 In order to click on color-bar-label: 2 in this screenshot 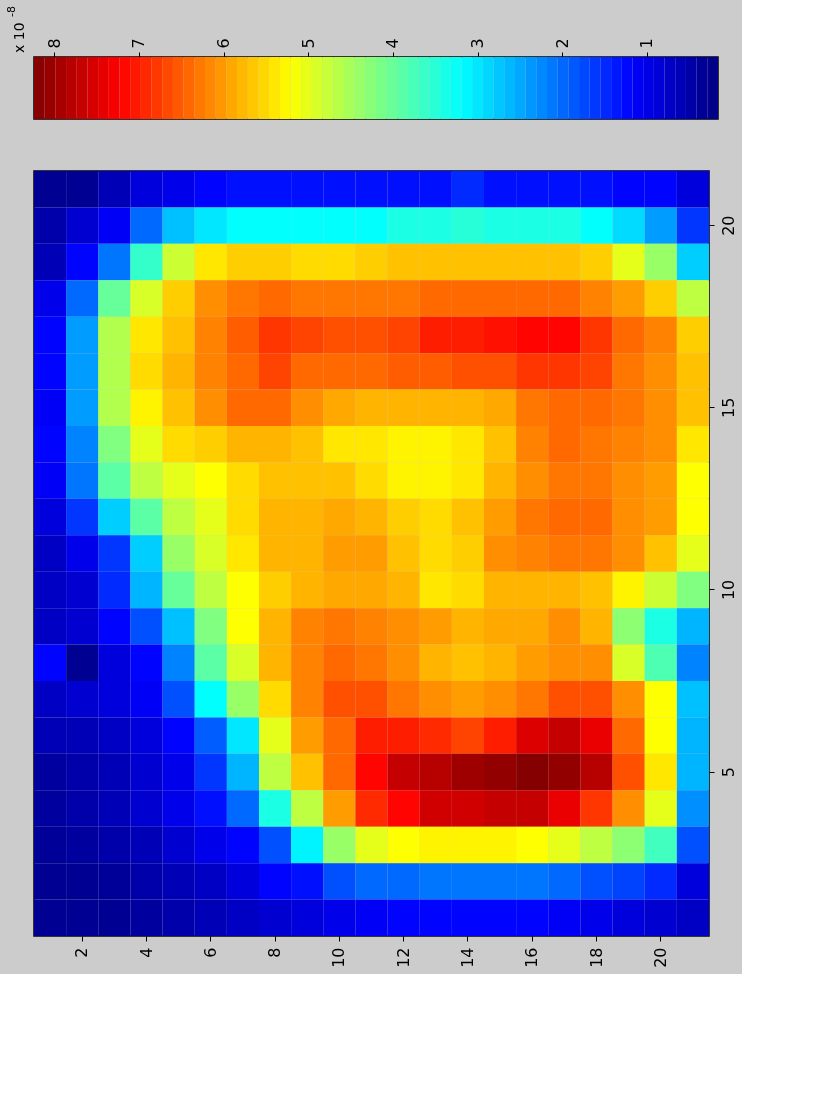, I will do `click(562, 43)`.